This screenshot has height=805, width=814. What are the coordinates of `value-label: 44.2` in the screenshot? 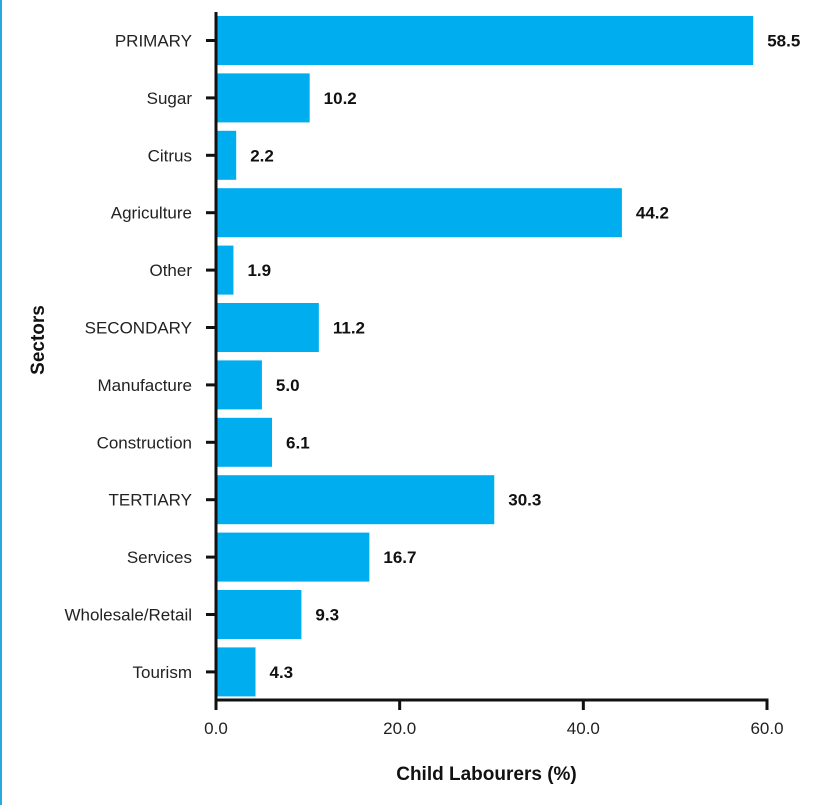 It's located at (652, 213).